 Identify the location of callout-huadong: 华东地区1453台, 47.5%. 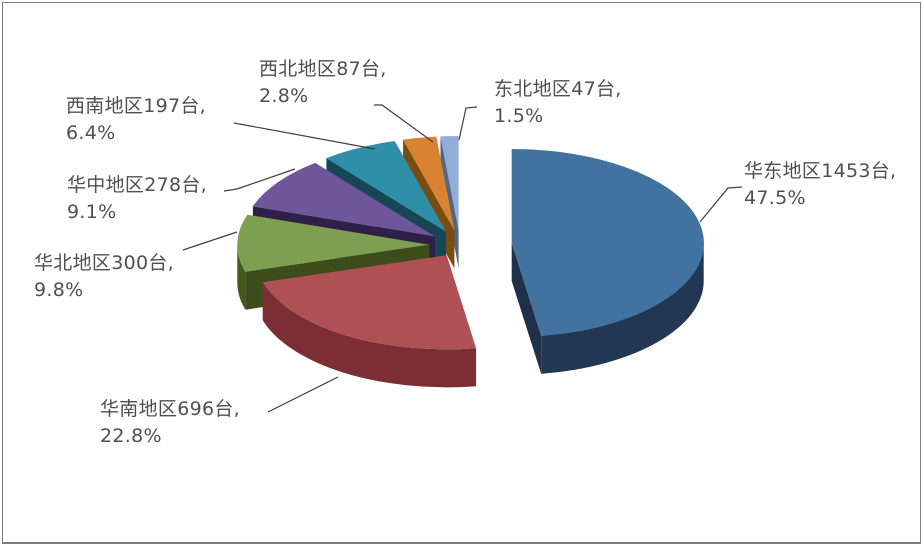
(820, 185).